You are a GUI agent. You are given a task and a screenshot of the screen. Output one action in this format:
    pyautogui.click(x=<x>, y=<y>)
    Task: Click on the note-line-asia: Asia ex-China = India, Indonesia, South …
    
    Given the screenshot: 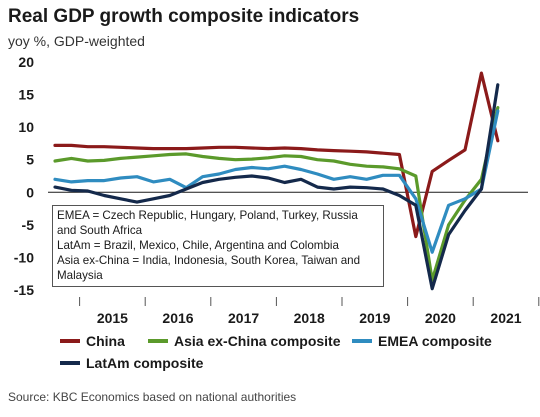 What is the action you would take?
    pyautogui.click(x=209, y=268)
    